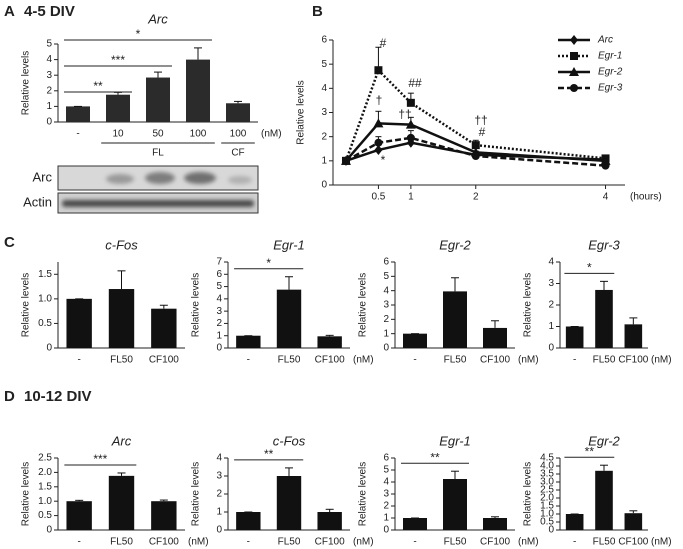 Image resolution: width=683 pixels, height=549 pixels. Describe the element at coordinates (482, 132) in the screenshot. I see `significance-label: #` at that location.